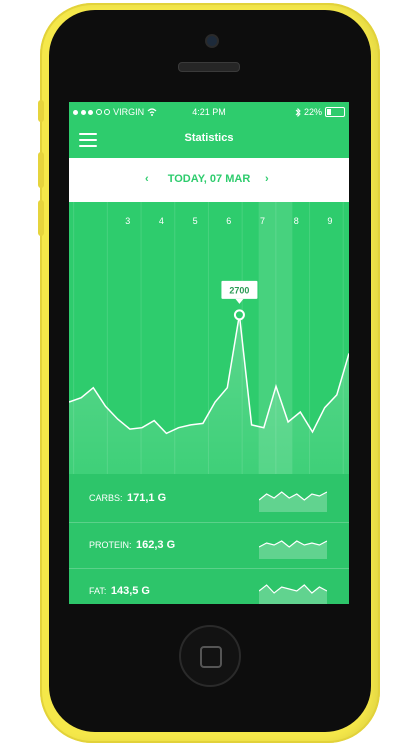  What do you see at coordinates (152, 112) in the screenshot?
I see `wifi-icon` at bounding box center [152, 112].